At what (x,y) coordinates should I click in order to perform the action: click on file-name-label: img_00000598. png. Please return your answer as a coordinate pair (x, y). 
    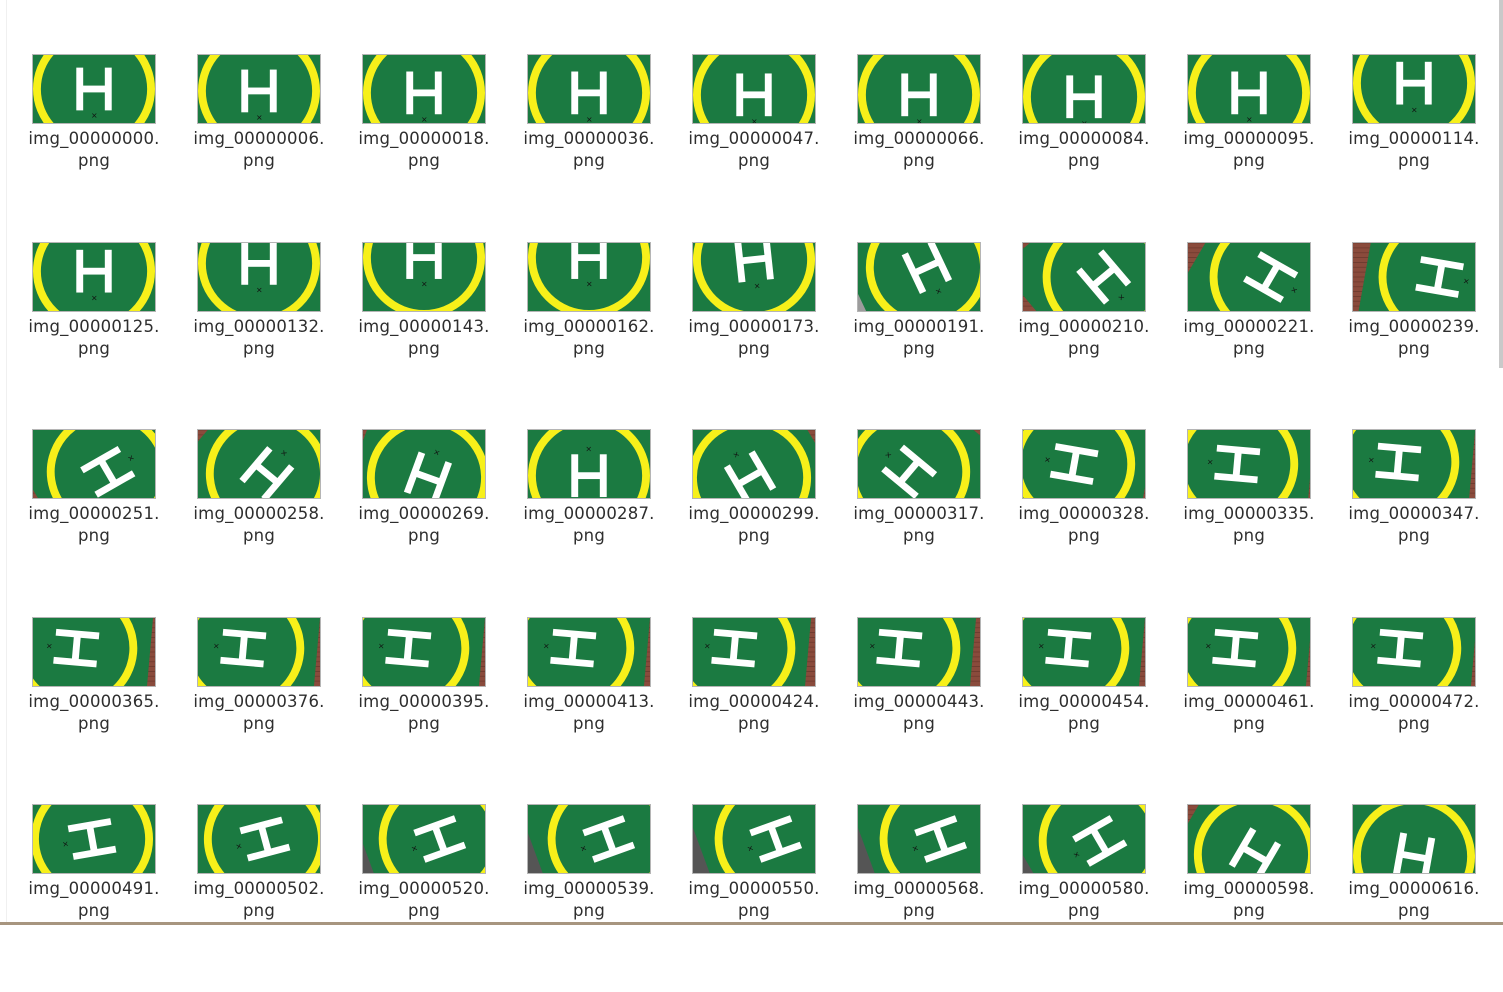
    Looking at the image, I should click on (1249, 900).